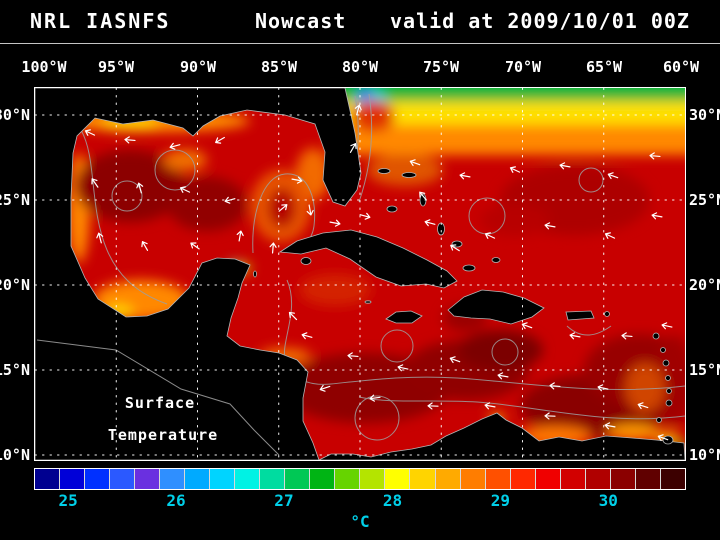  What do you see at coordinates (368, 302) in the screenshot?
I see `island-cayman` at bounding box center [368, 302].